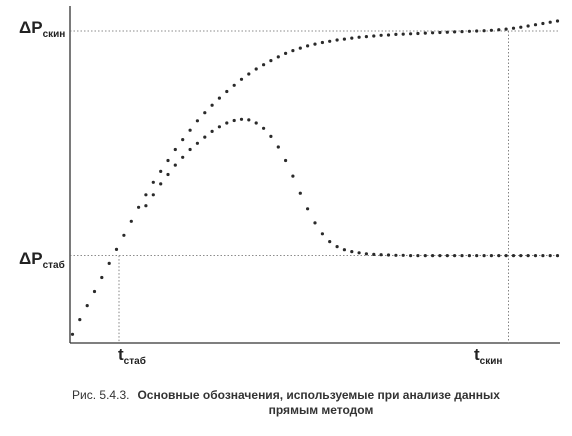  Describe the element at coordinates (42, 260) in the screenshot. I see `y-tick-label-dp-stab: ΔPстаб` at that location.